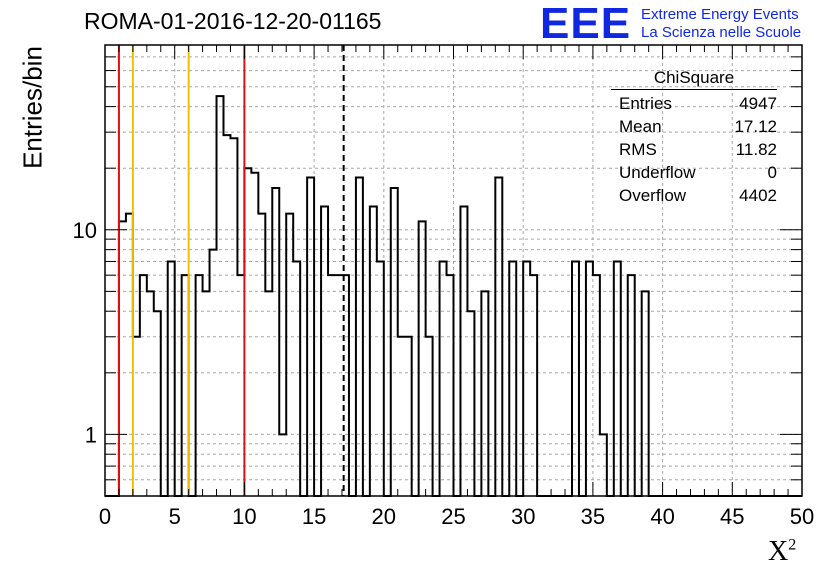 The width and height of the screenshot is (836, 572). What do you see at coordinates (778, 551) in the screenshot?
I see `x-axis-label-base: X` at bounding box center [778, 551].